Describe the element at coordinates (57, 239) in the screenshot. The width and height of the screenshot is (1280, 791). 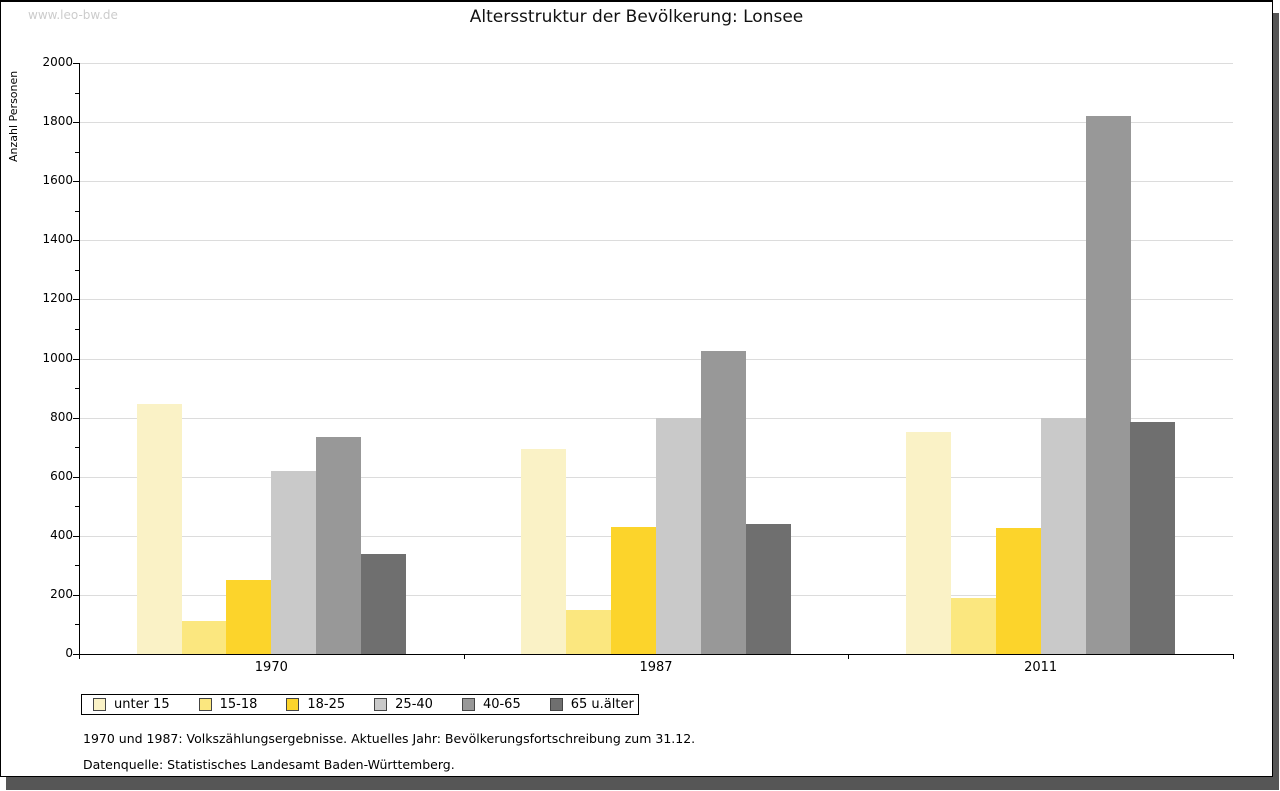
I see `y-tick-label: 1400` at that location.